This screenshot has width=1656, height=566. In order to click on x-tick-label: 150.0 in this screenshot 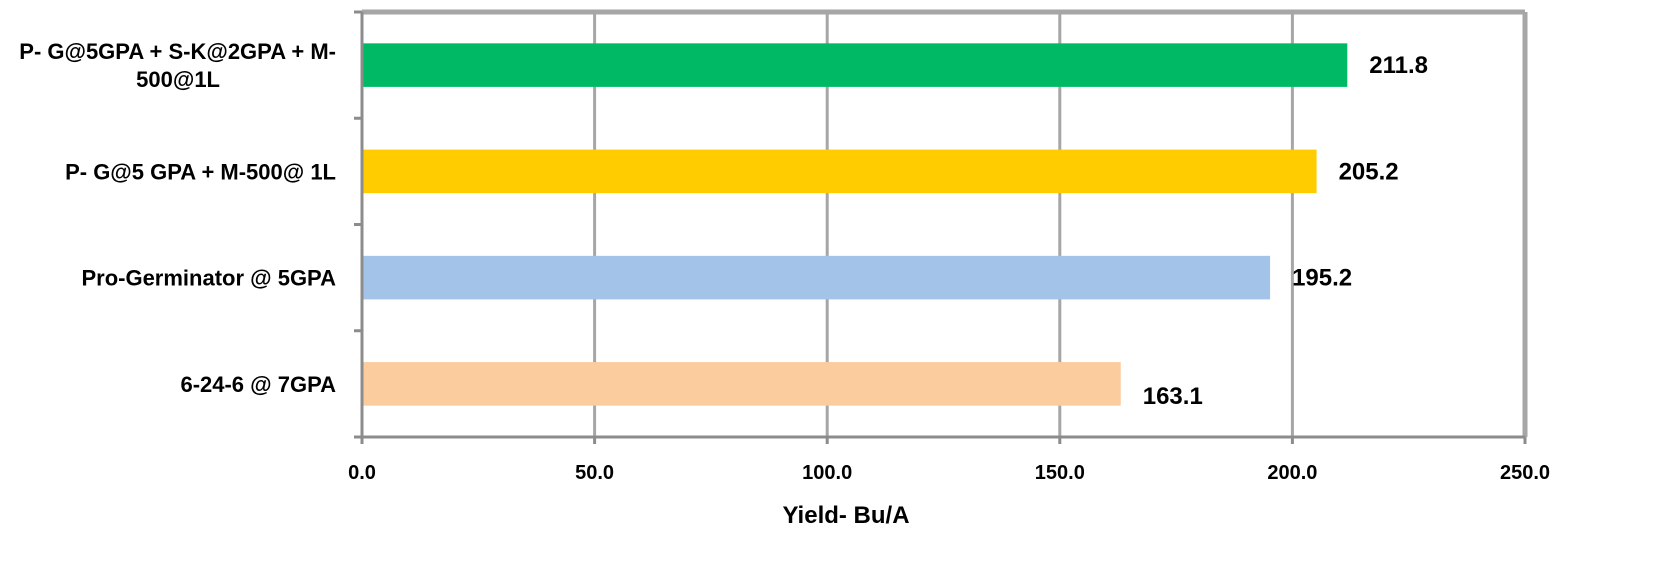, I will do `click(1060, 473)`.